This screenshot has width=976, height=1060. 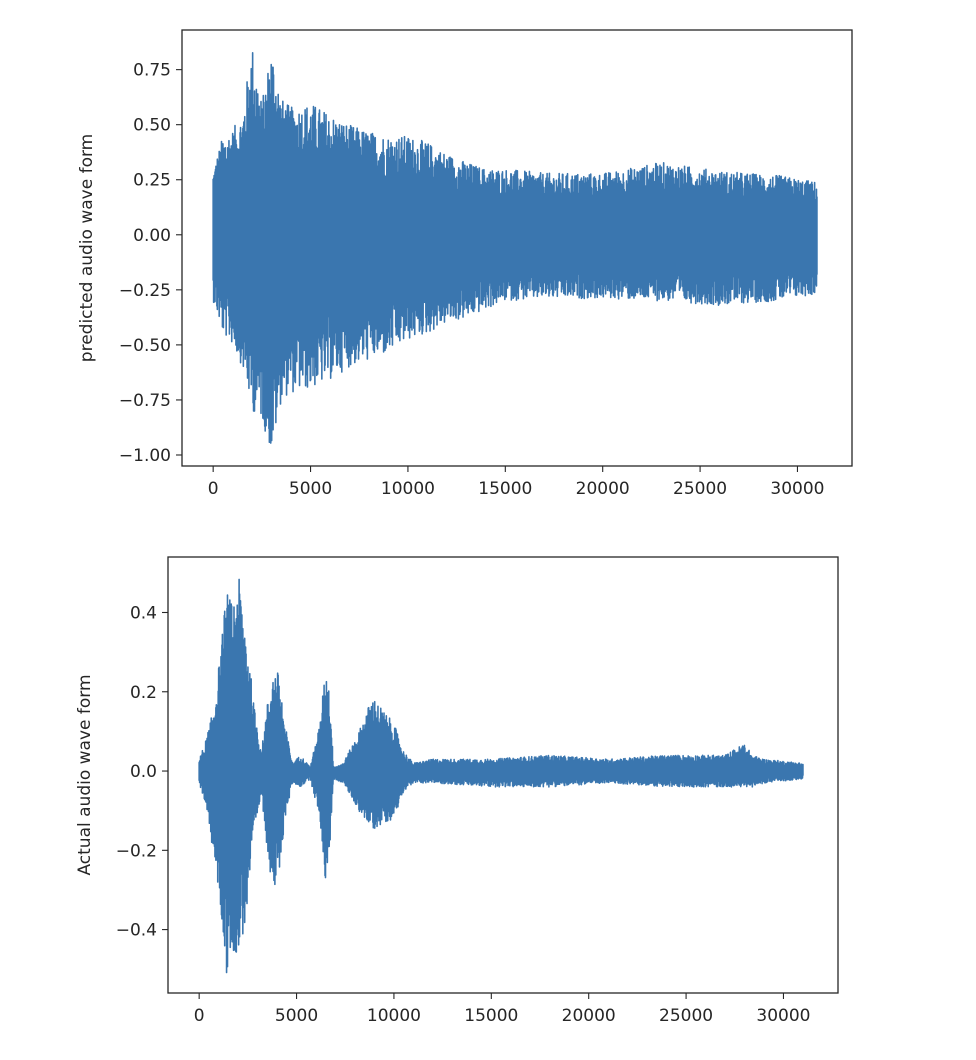 I want to click on predicted-y-tick-label: 0.75, so click(x=152, y=71).